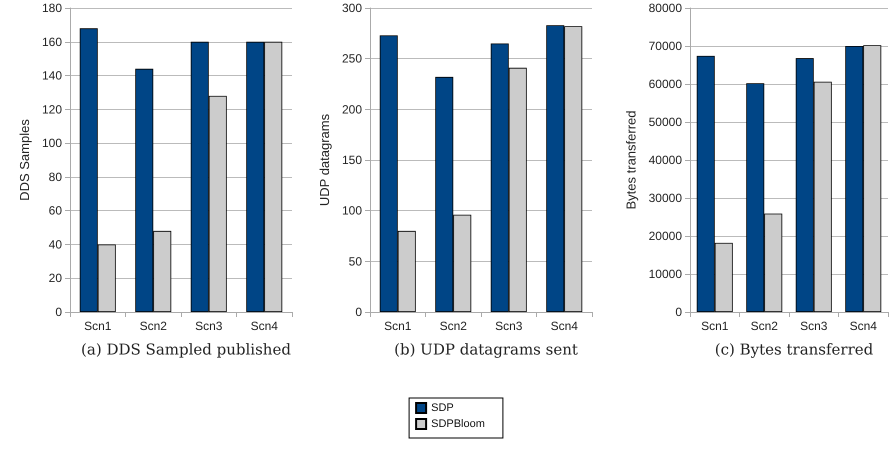  Describe the element at coordinates (55, 244) in the screenshot. I see `y-tick-label: 40` at that location.